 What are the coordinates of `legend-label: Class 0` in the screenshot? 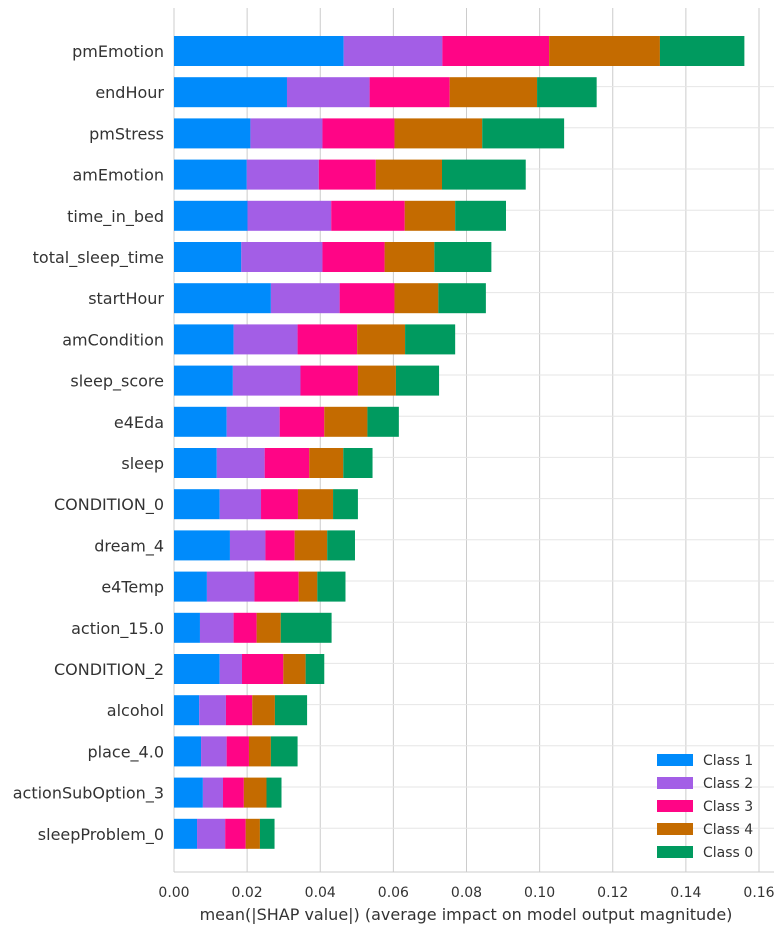 It's located at (728, 853).